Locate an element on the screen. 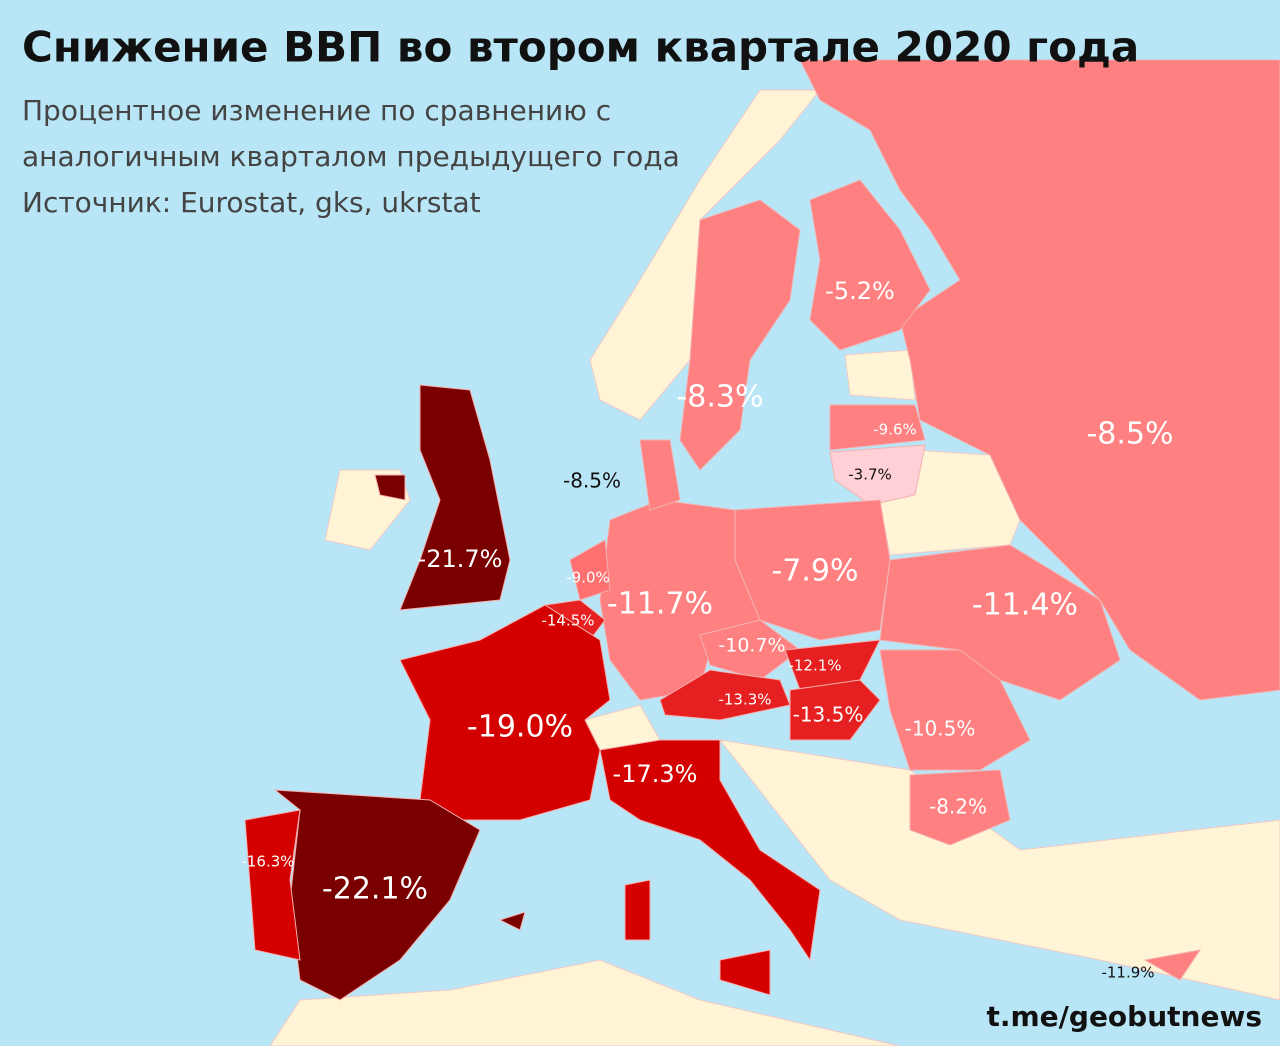 The image size is (1280, 1050). region-label: -14.5% is located at coordinates (567, 621).